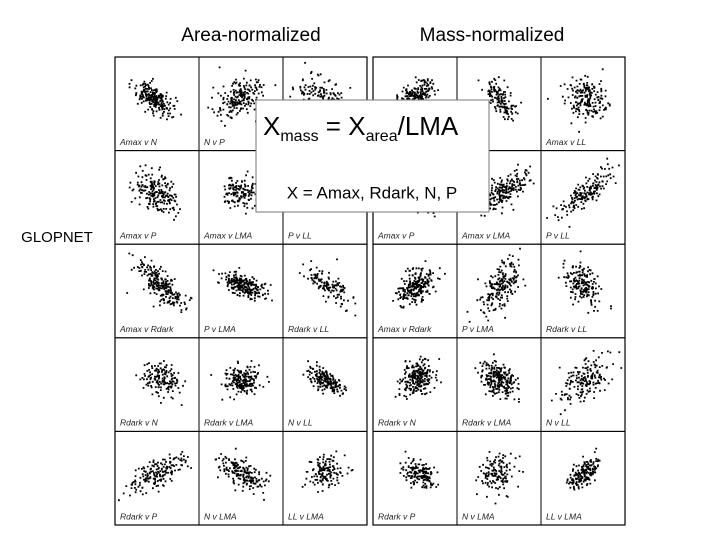 The width and height of the screenshot is (720, 540). I want to click on panel-label: Amax v LL, so click(565, 142).